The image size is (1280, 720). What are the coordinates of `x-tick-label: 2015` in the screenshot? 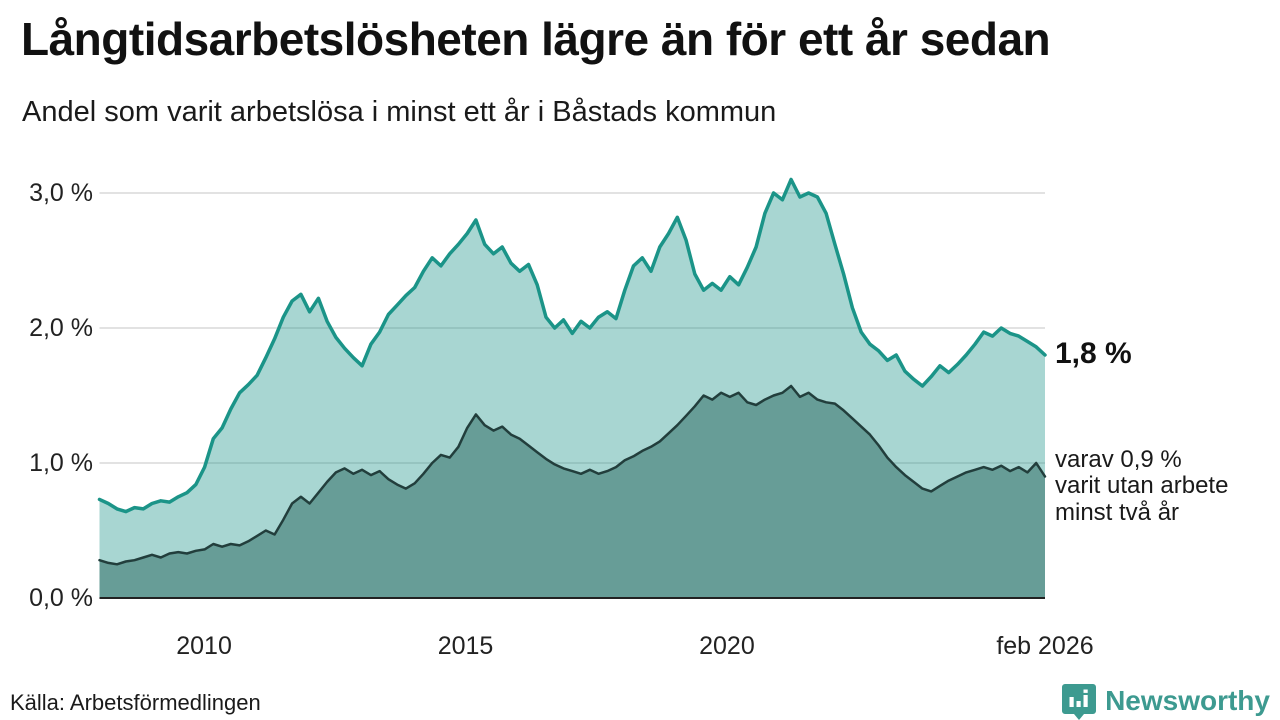 It's located at (465, 646).